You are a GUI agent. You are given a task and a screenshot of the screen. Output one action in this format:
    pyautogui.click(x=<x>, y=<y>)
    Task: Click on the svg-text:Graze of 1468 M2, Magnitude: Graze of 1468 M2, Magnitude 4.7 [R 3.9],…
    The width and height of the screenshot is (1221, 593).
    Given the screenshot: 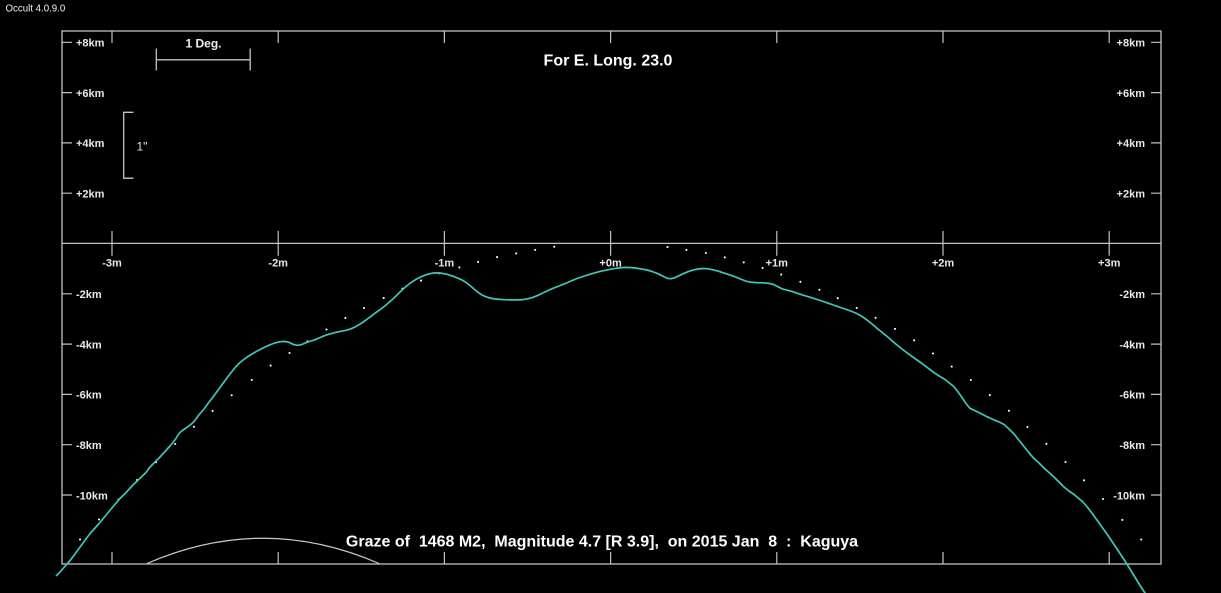 What is the action you would take?
    pyautogui.click(x=602, y=542)
    